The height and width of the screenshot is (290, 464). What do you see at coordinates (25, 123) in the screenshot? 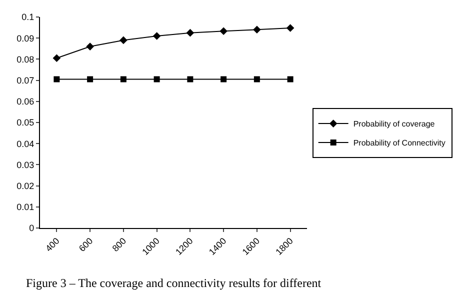
I see `y-tick-label: 0.05` at bounding box center [25, 123].